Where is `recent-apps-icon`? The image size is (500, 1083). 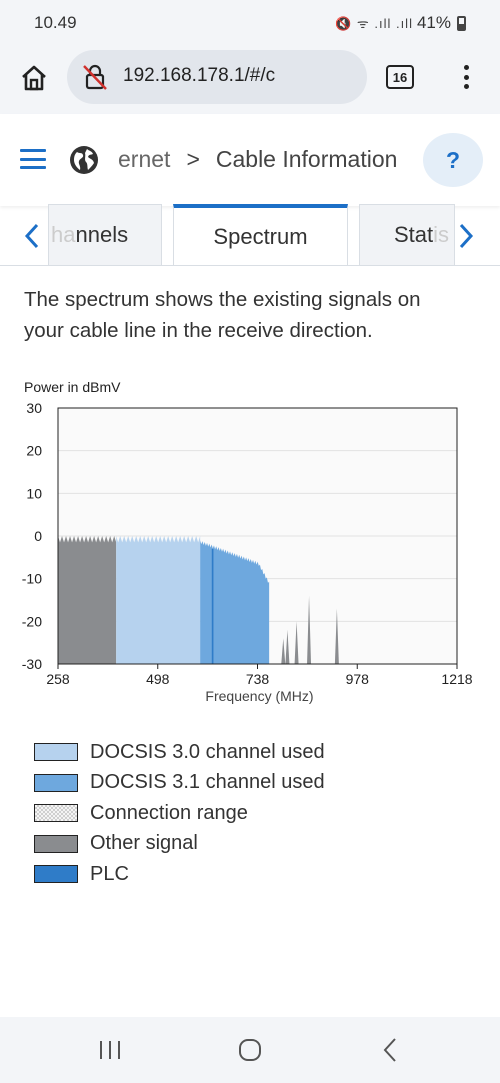
recent-apps-icon is located at coordinates (110, 1050).